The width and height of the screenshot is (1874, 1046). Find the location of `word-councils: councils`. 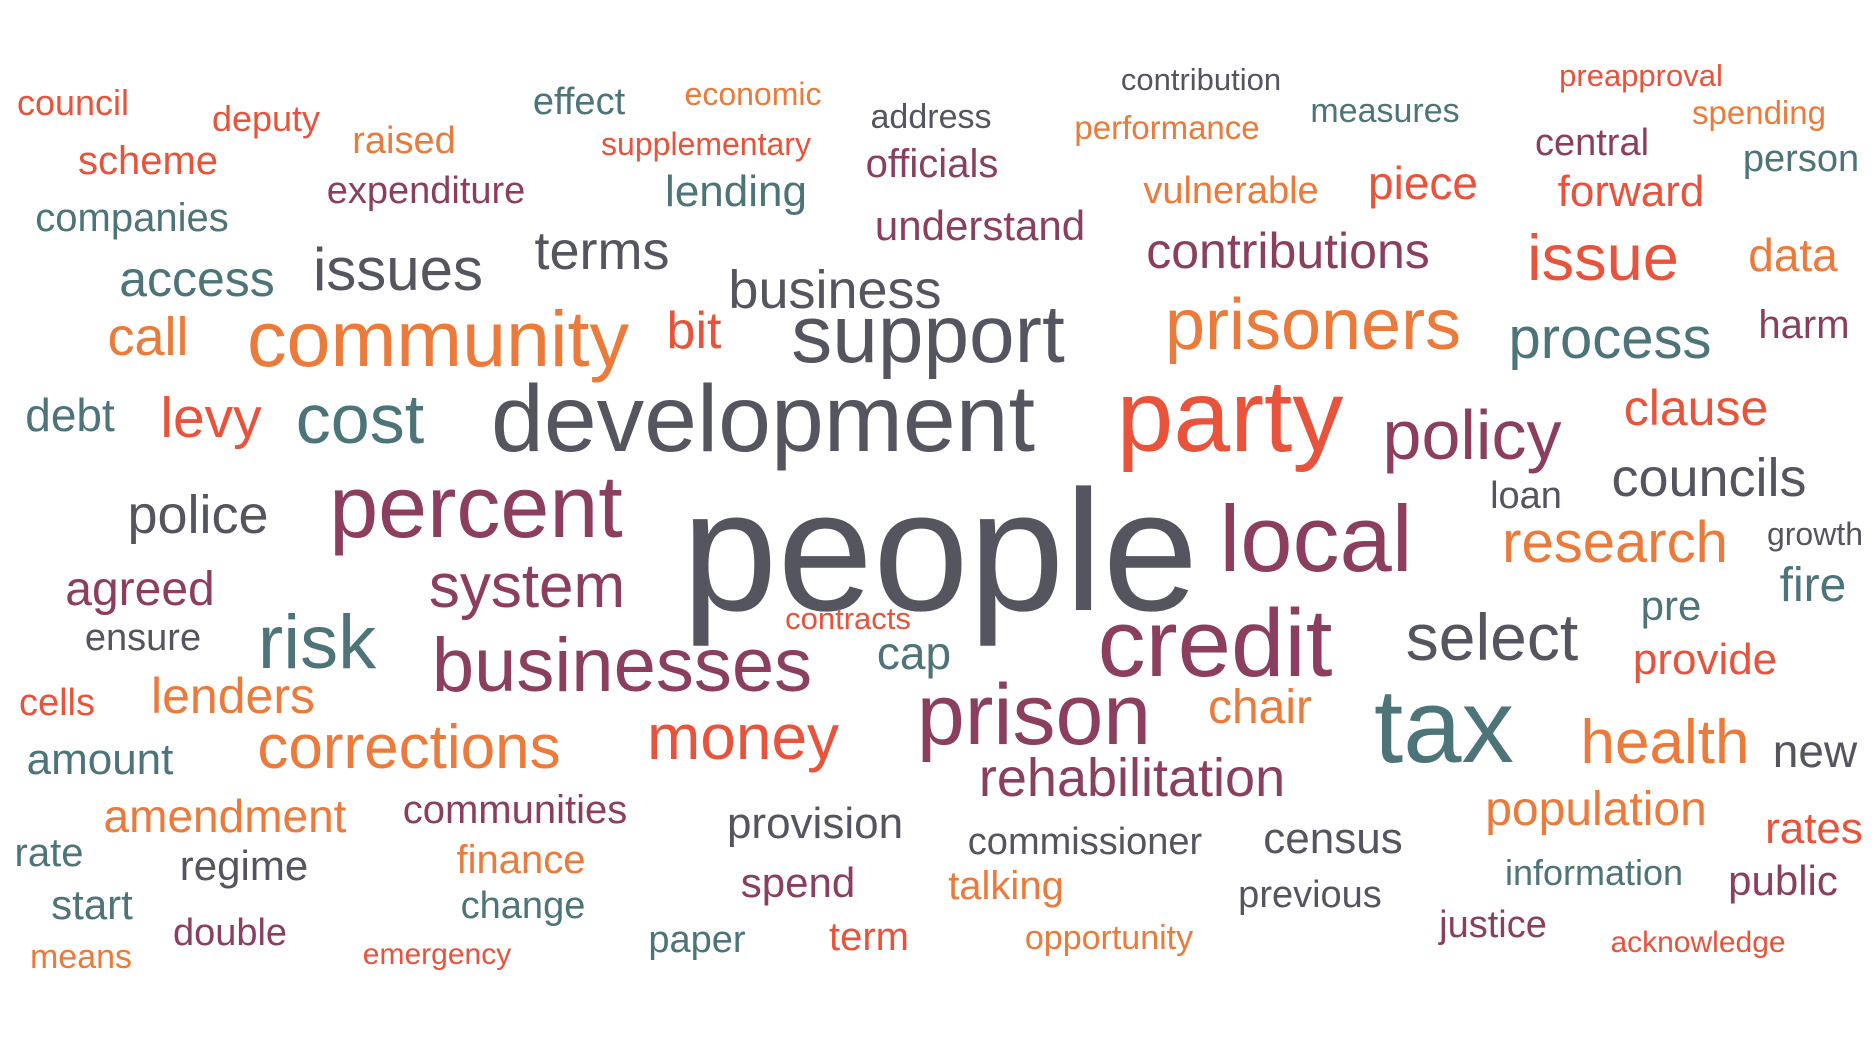

word-councils: councils is located at coordinates (1709, 478).